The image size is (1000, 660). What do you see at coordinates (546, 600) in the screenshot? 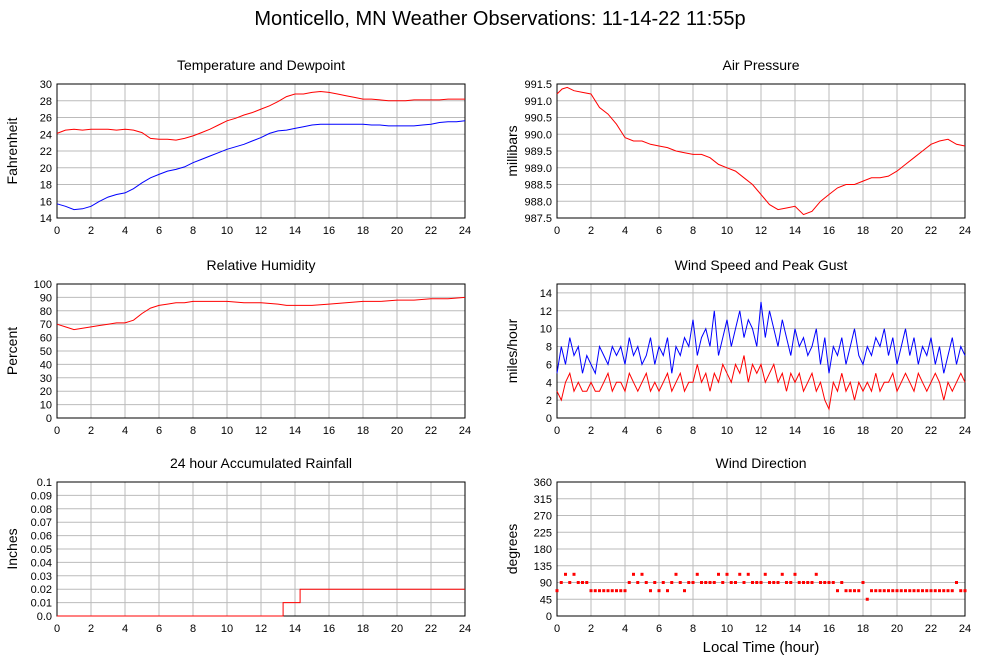
I see `y-tick-label: 45` at bounding box center [546, 600].